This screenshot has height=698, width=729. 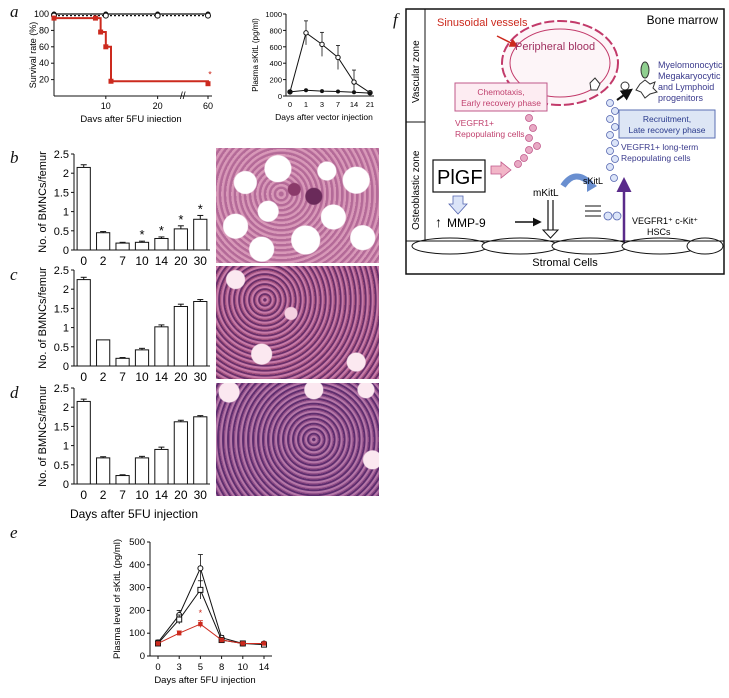 What do you see at coordinates (44, 63) in the screenshot?
I see `y-tick-label: 40` at bounding box center [44, 63].